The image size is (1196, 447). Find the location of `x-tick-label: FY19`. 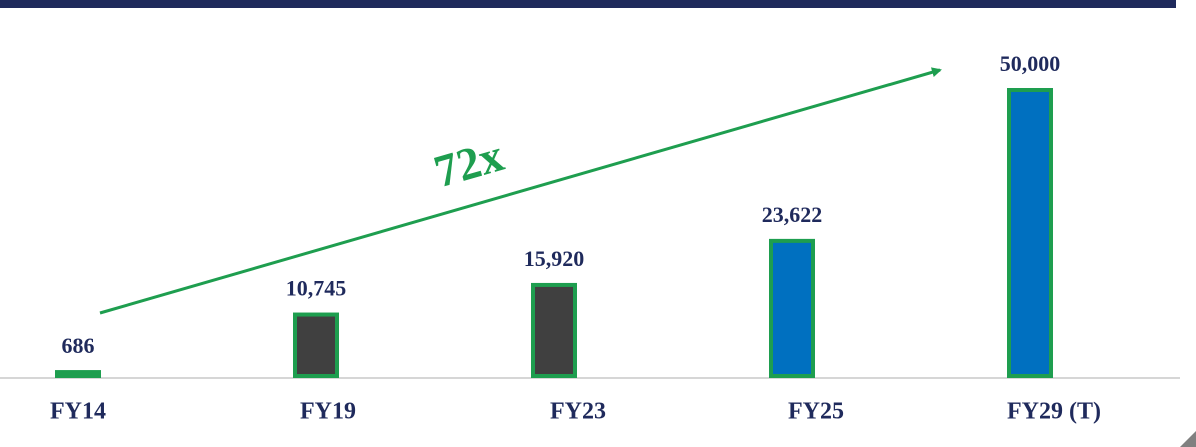

x-tick-label: FY19 is located at coordinates (328, 412).